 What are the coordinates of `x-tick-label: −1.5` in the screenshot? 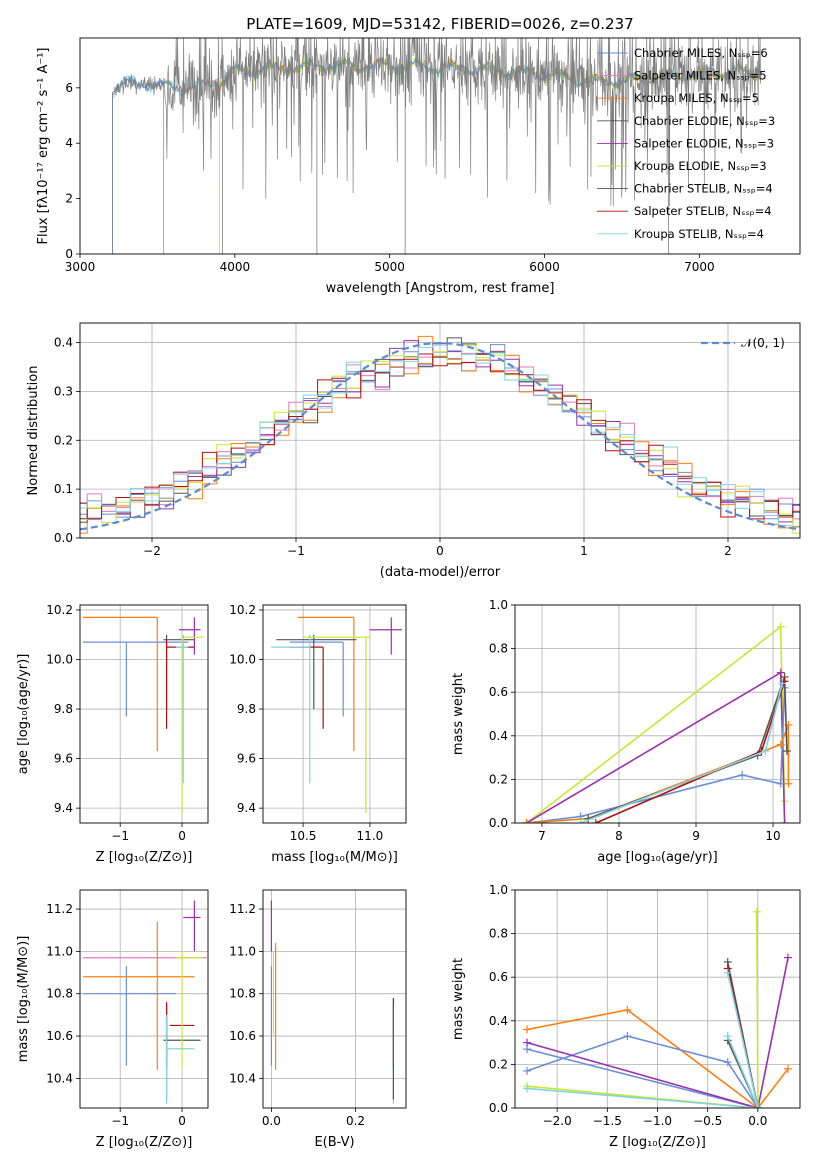 It's located at (607, 1121).